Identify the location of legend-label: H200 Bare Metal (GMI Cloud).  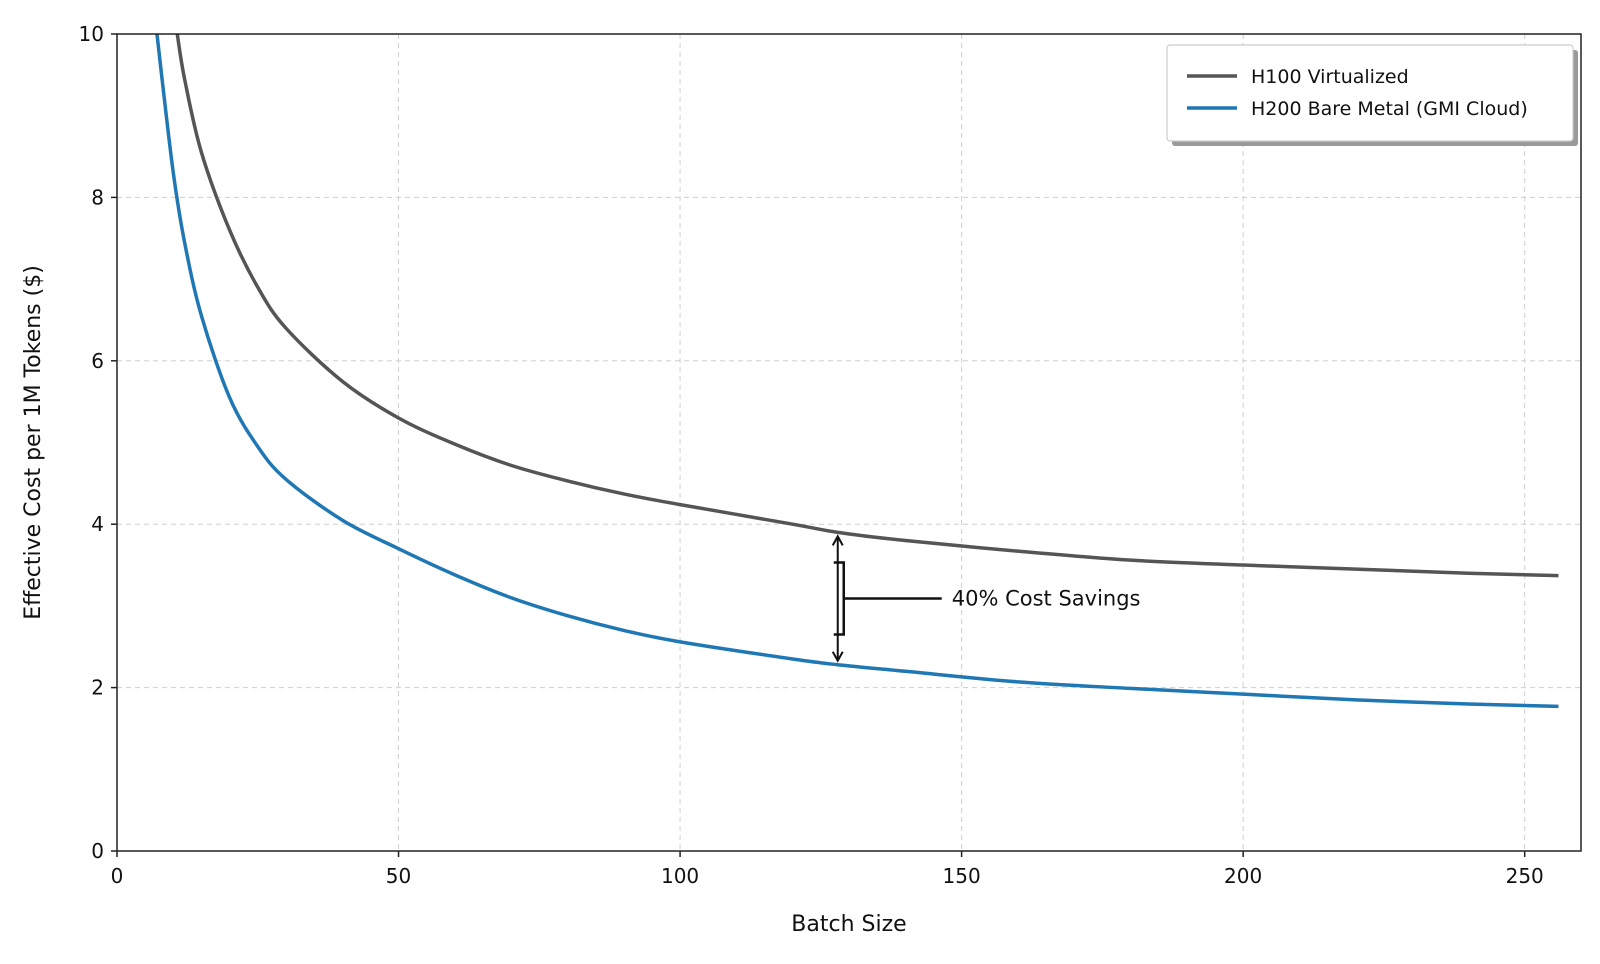
(1389, 109).